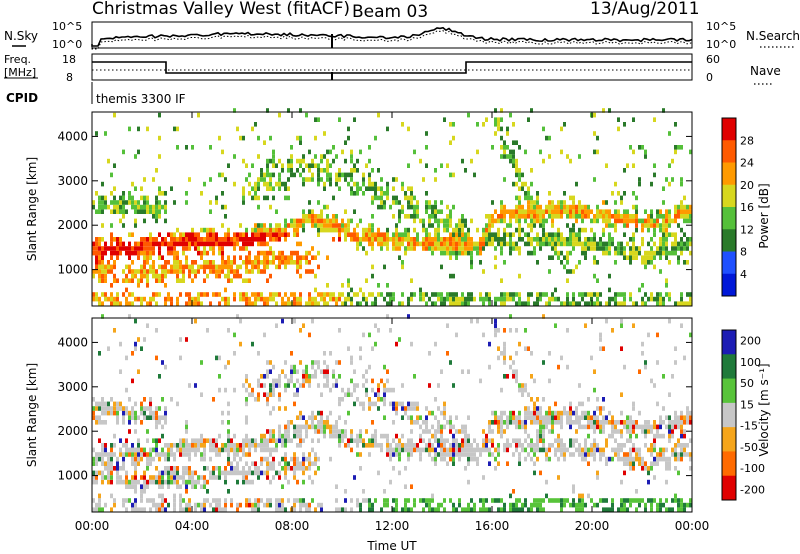  Describe the element at coordinates (749, 447) in the screenshot. I see `velocity-colorbar-tick: -50` at that location.